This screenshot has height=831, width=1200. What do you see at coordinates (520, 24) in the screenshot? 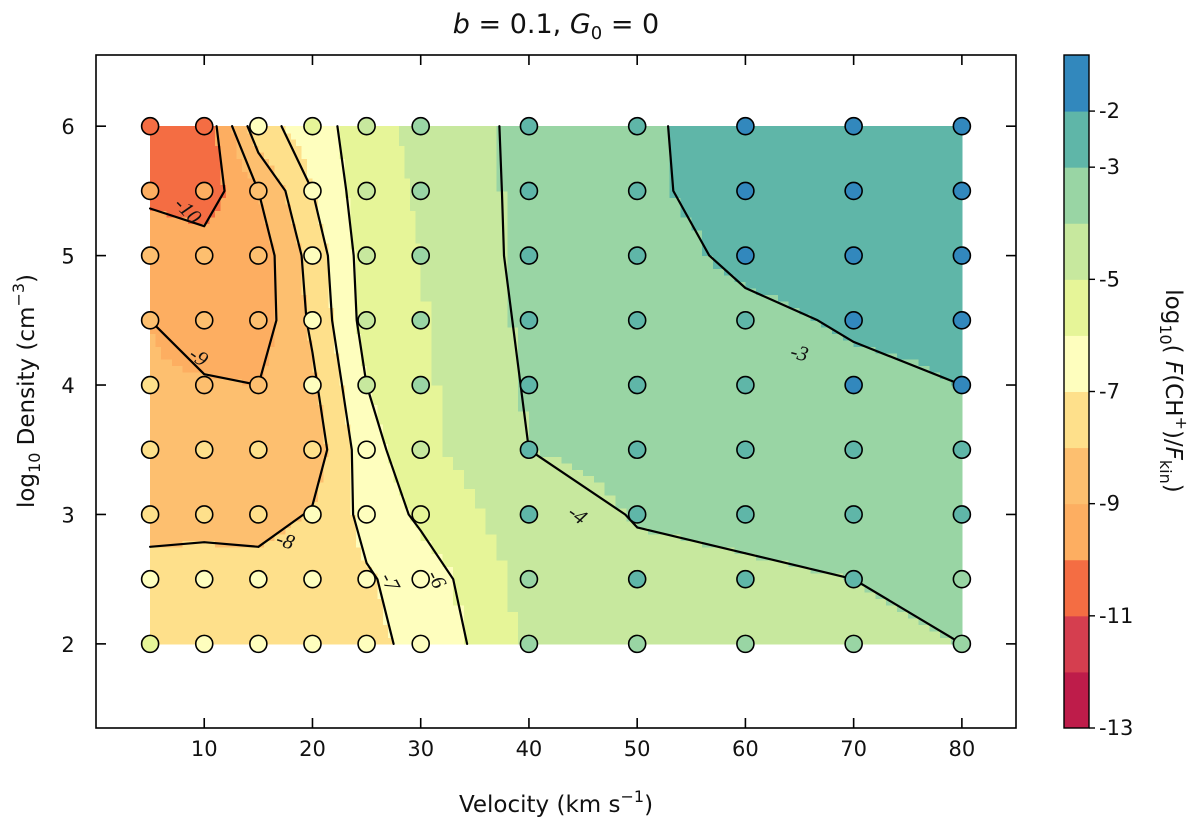
I see `title-b-value: = 0.1,` at bounding box center [520, 24].